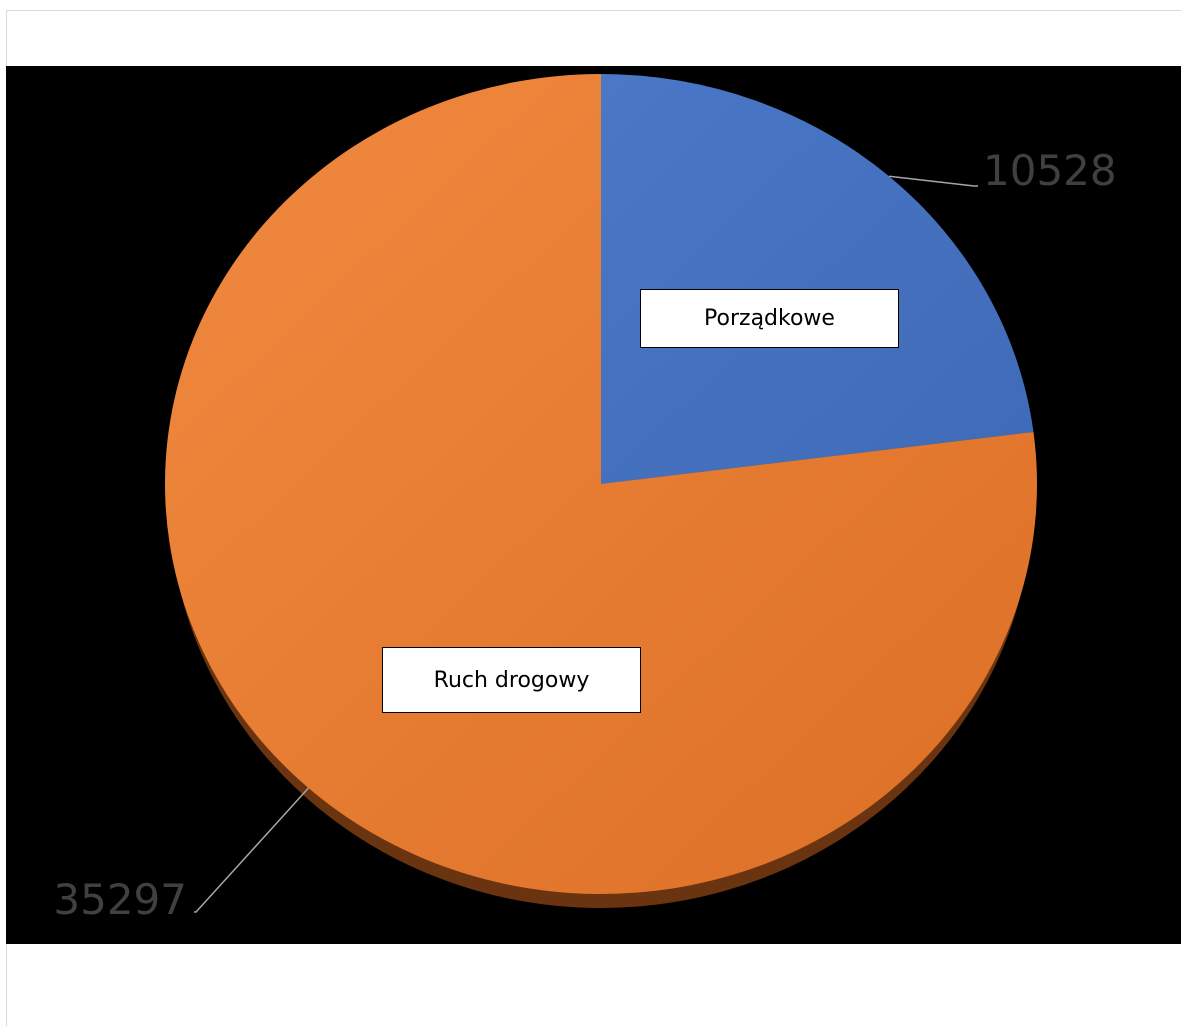 The width and height of the screenshot is (1181, 1026). Describe the element at coordinates (120, 899) in the screenshot. I see `data-label-ruch-drogowy: 35297` at that location.